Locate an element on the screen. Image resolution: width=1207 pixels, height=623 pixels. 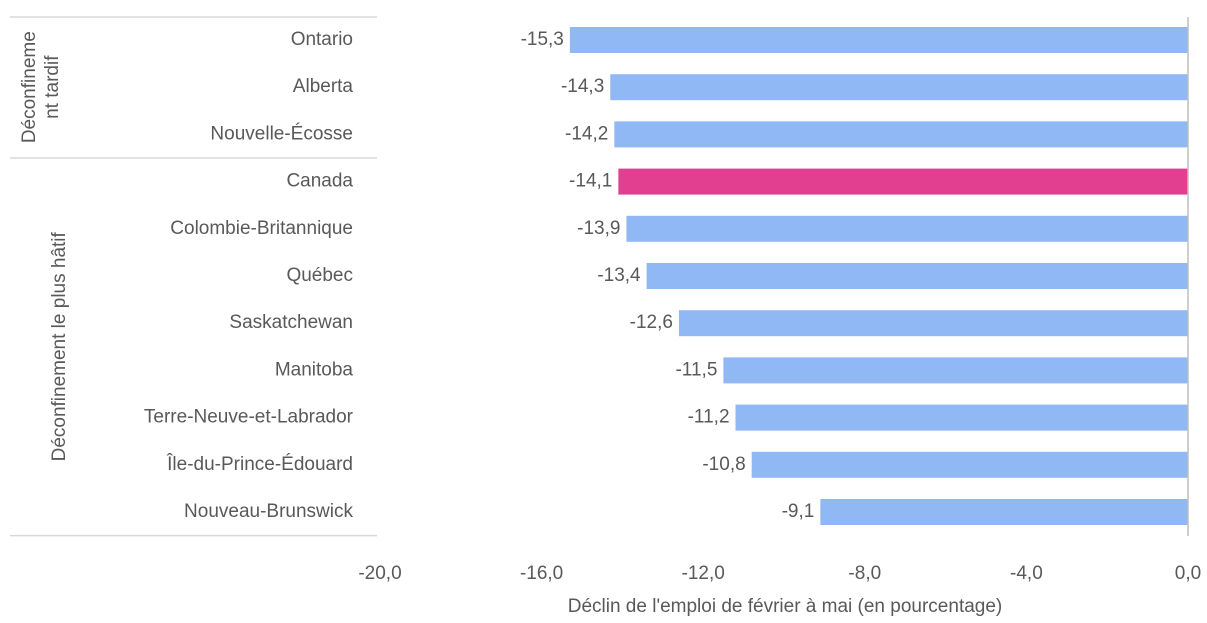
y-tick-label: Colombie-Britannique is located at coordinates (261, 228).